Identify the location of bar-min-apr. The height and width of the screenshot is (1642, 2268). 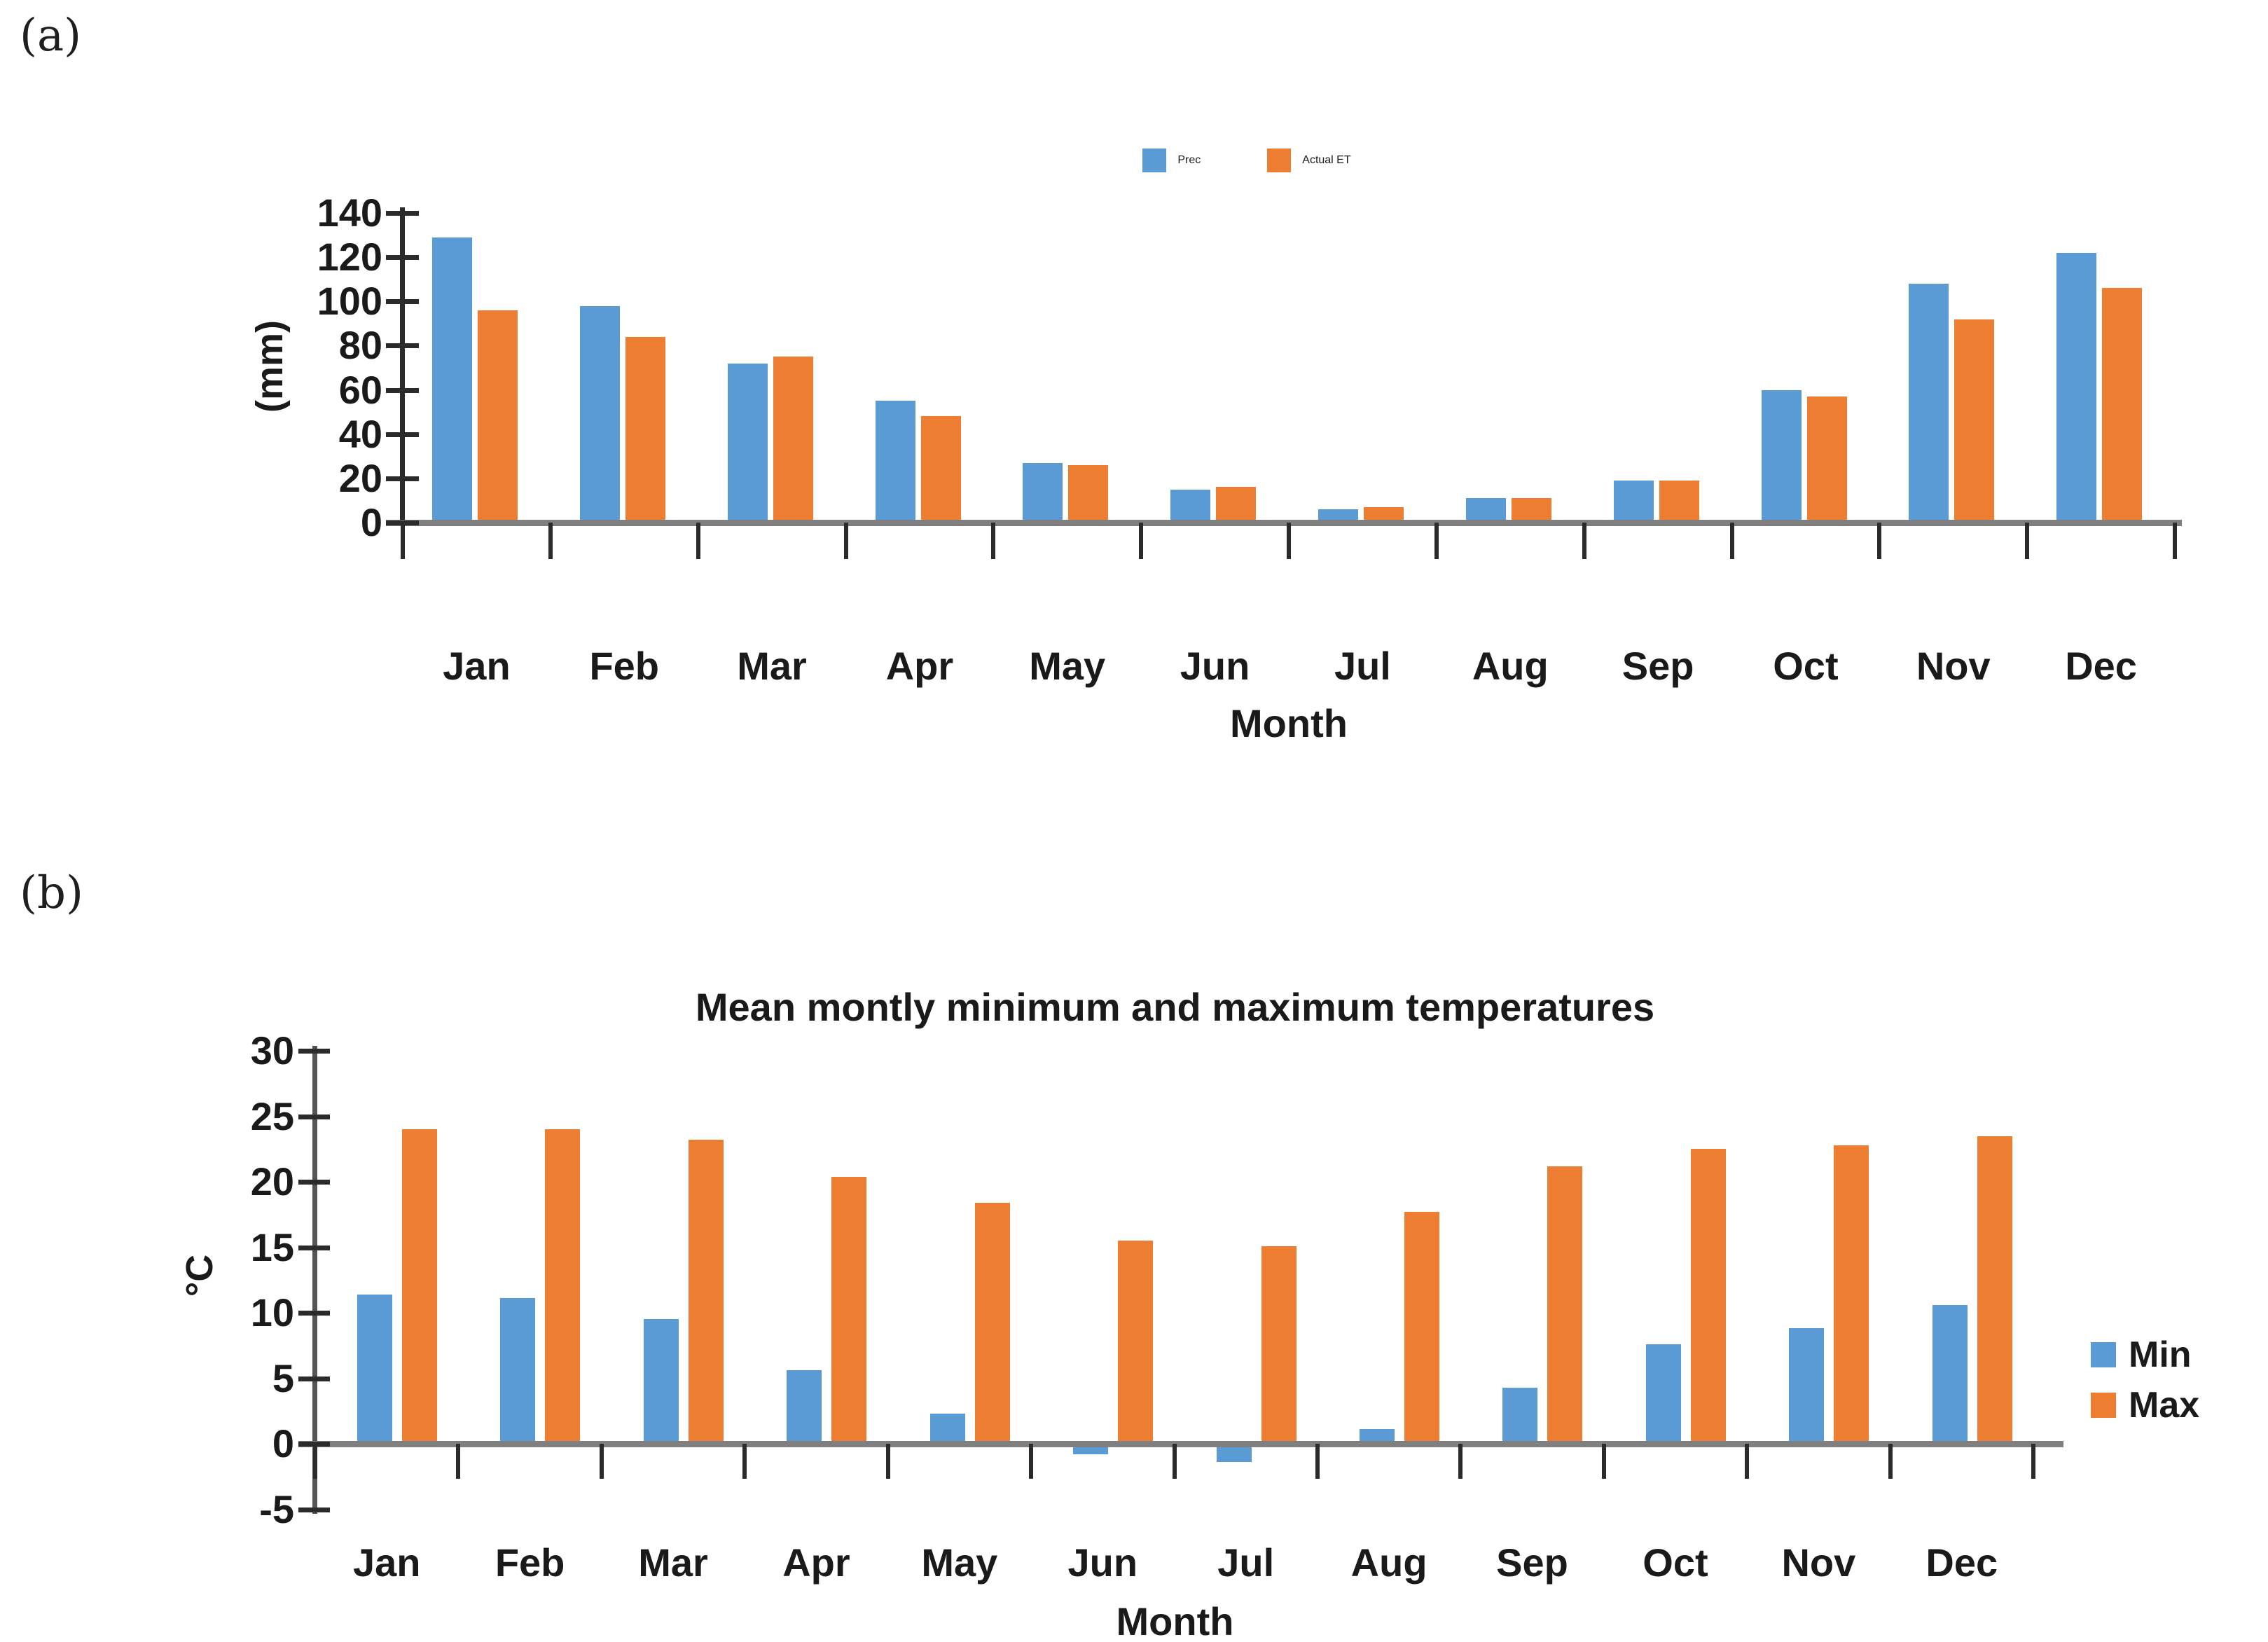
(804, 1407).